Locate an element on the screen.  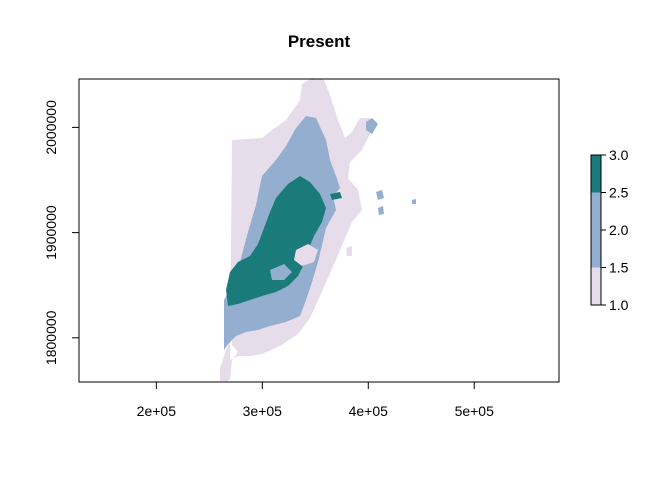
color-legend: 1.0 1.5 2.0 2.5 3.0 is located at coordinates (609, 230).